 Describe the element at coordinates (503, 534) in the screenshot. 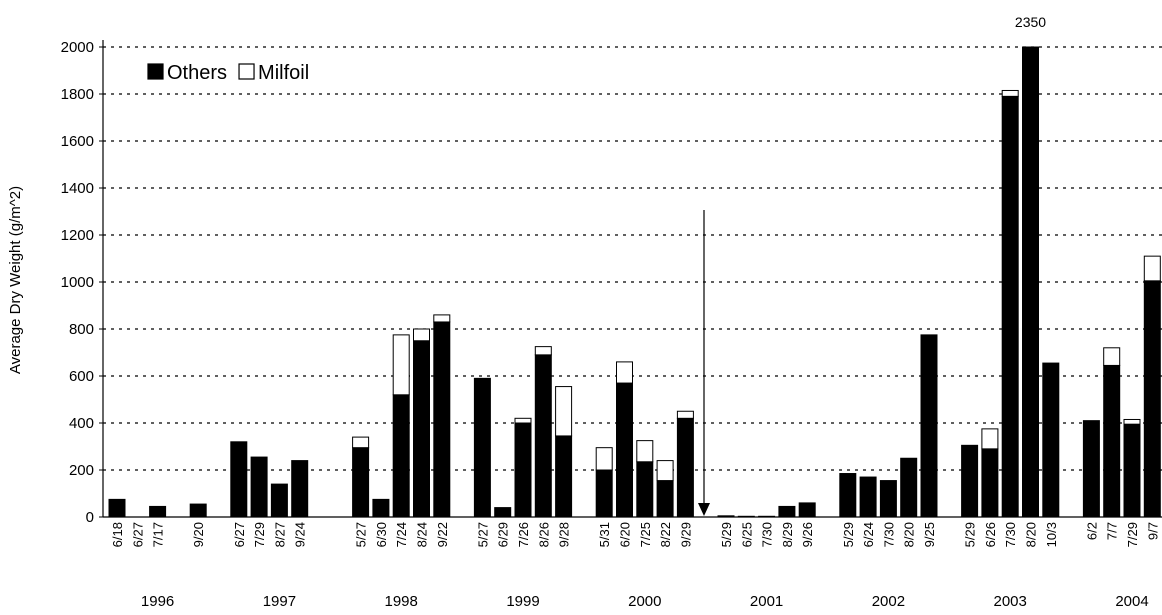

I see `x-tick-label: 6/29` at that location.